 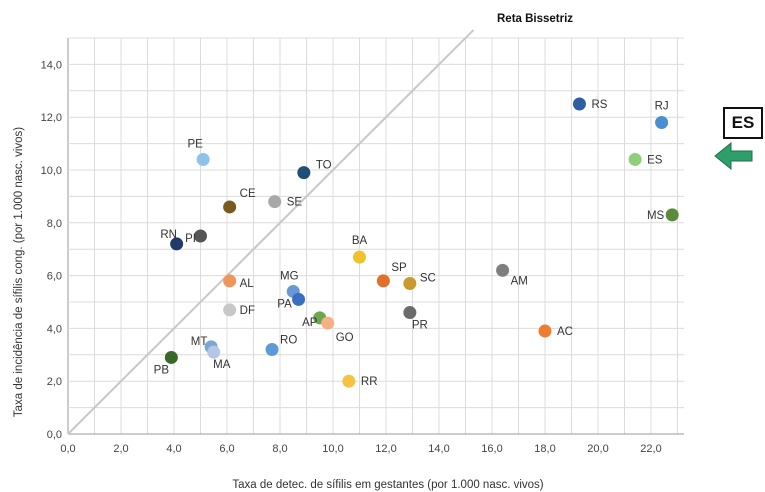 I want to click on point-ba, so click(x=359, y=257).